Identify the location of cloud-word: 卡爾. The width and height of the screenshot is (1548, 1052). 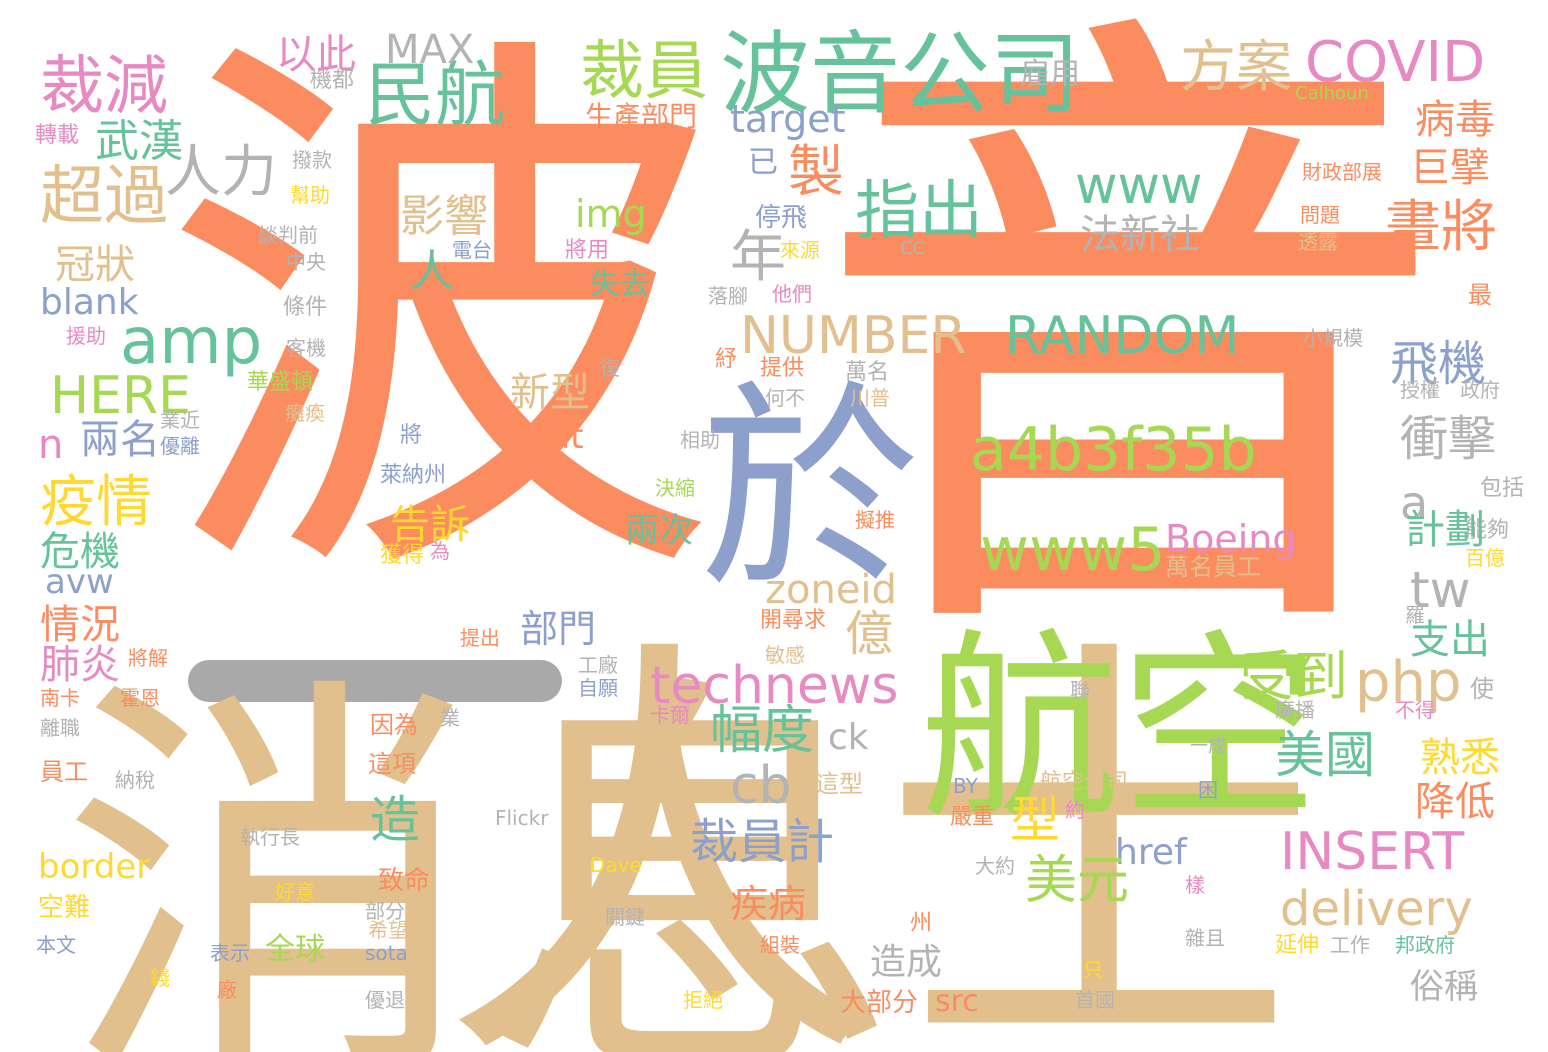
(670, 715).